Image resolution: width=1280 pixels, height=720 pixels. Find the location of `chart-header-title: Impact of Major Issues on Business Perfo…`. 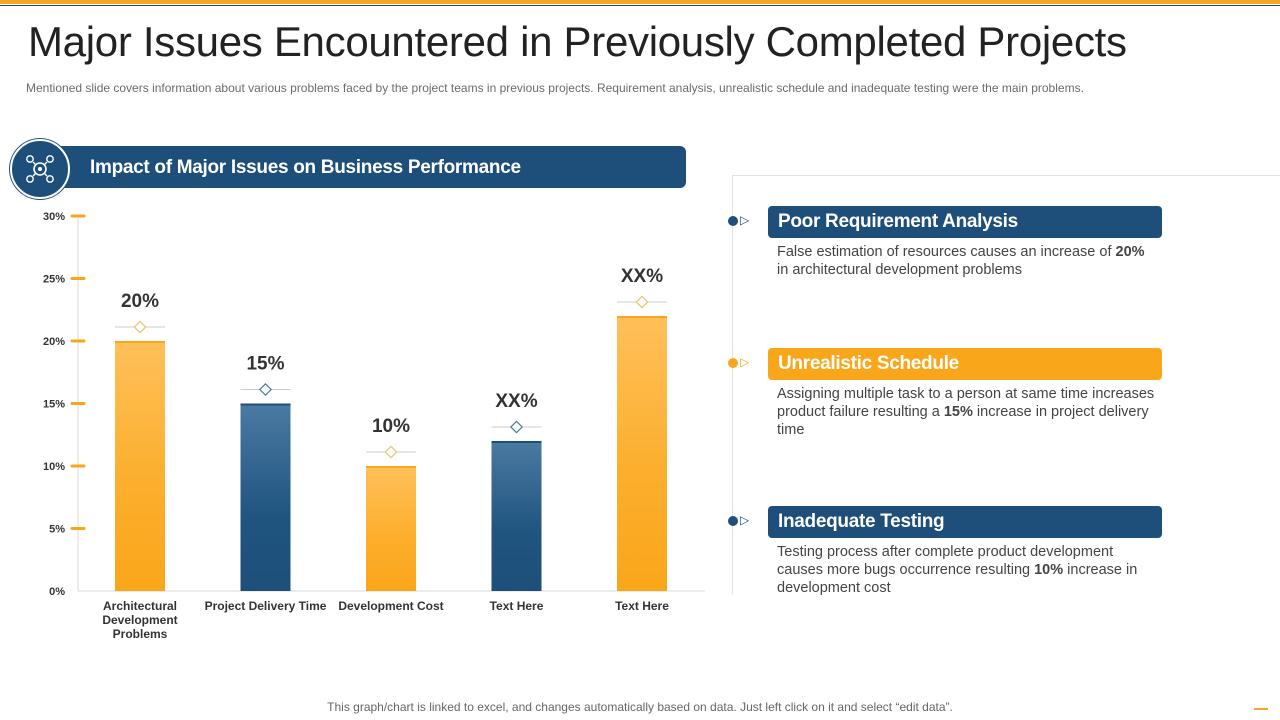

chart-header-title: Impact of Major Issues on Business Perfo… is located at coordinates (305, 167).